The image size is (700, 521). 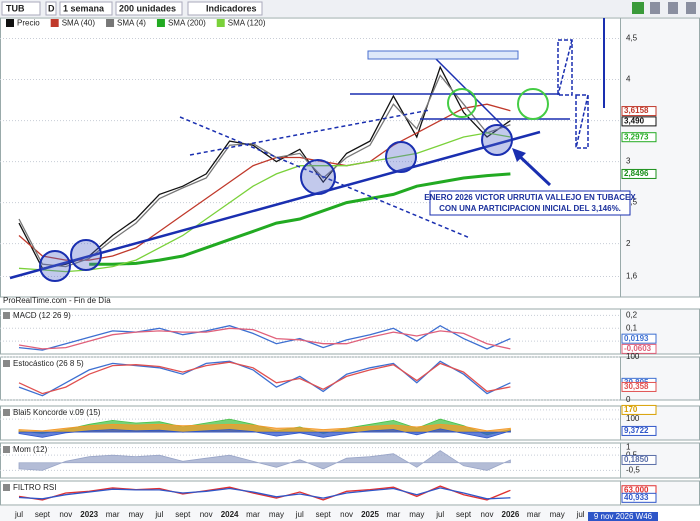 I want to click on symbol-box, so click(x=21, y=8).